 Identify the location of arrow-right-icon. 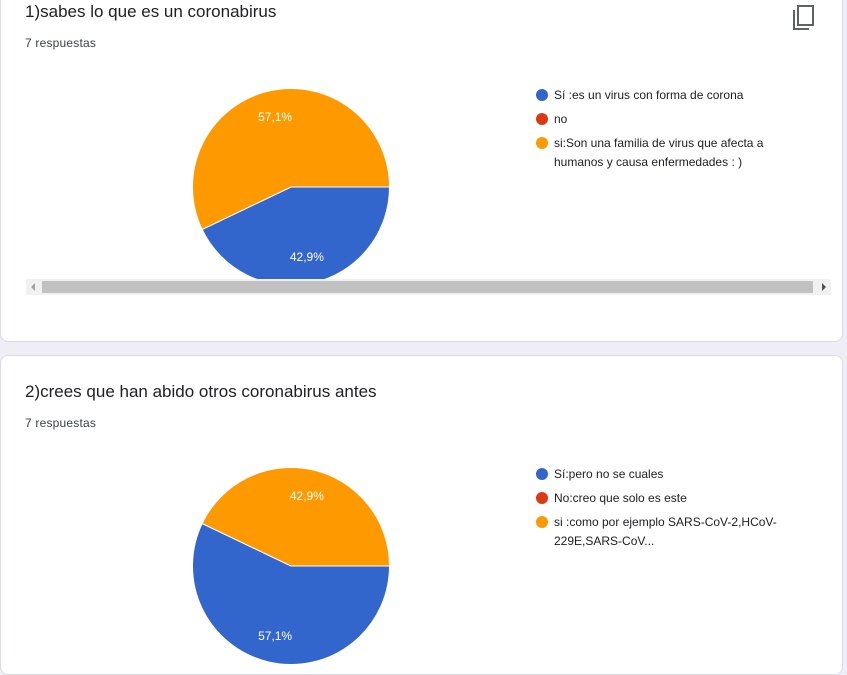
(824, 287).